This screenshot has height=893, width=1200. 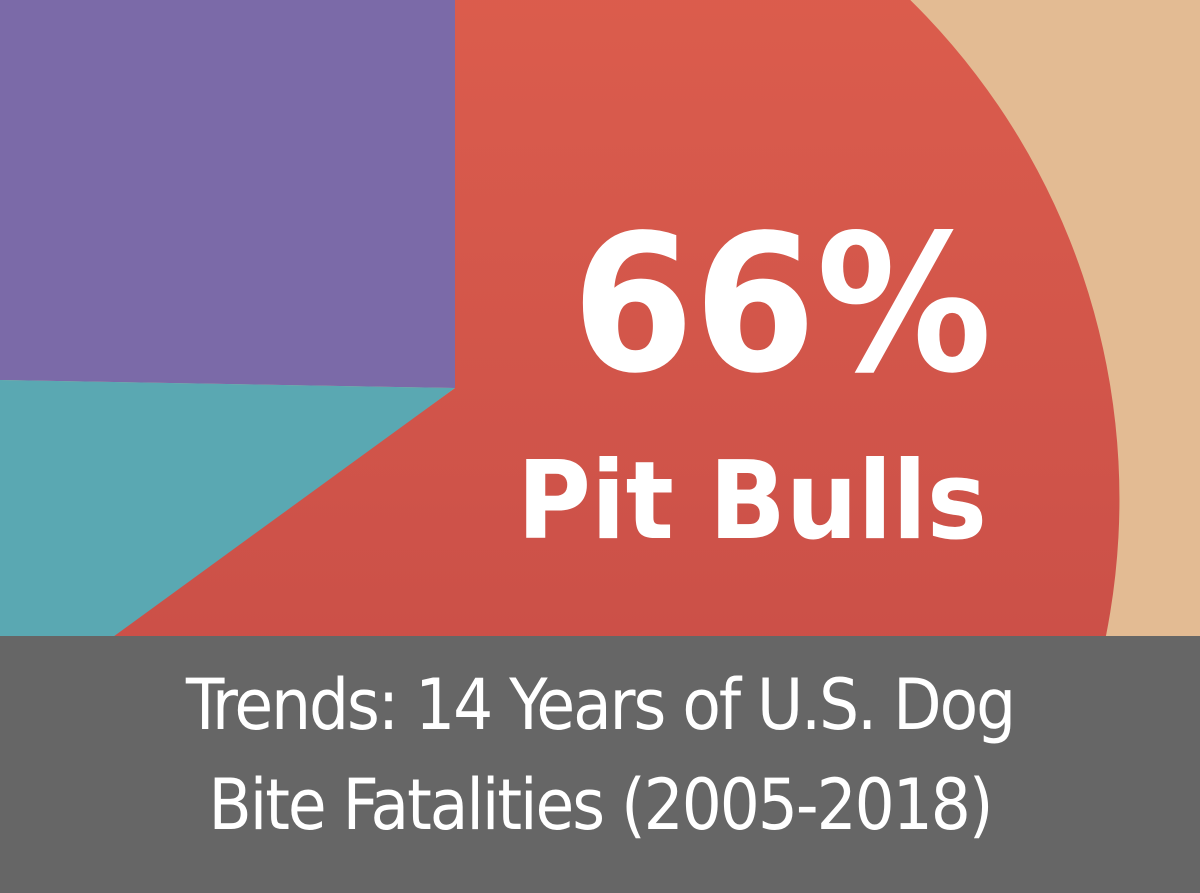 I want to click on pit-bulls-name-label: Pit Bulls, so click(x=752, y=501).